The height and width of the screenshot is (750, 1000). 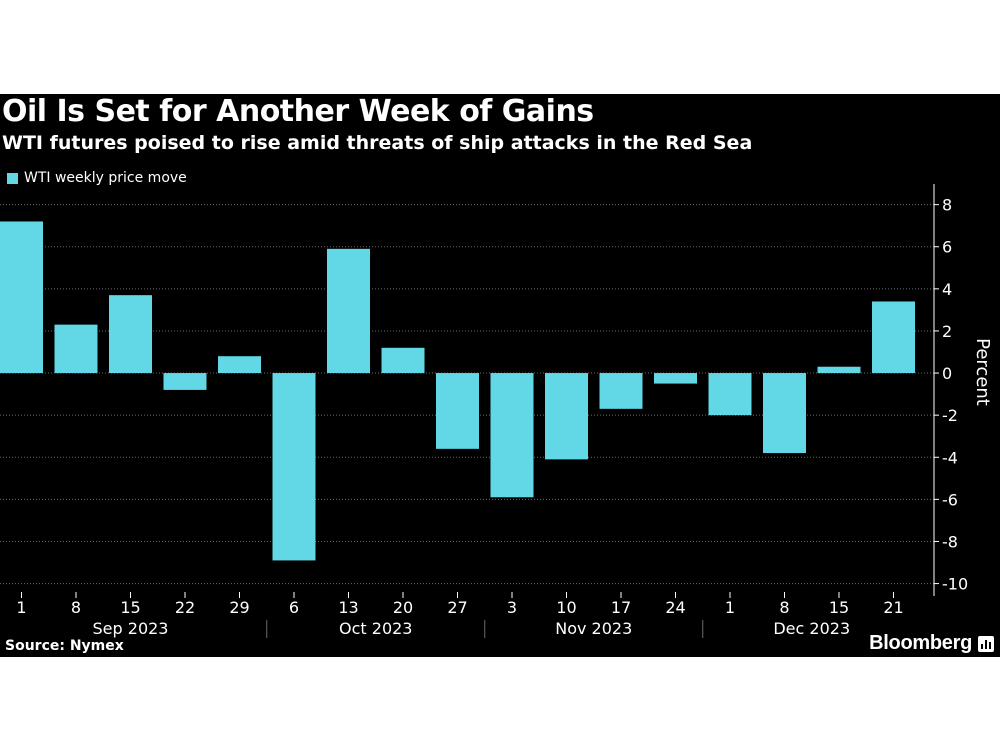 What do you see at coordinates (131, 628) in the screenshot?
I see `month-label: Sep 2023` at bounding box center [131, 628].